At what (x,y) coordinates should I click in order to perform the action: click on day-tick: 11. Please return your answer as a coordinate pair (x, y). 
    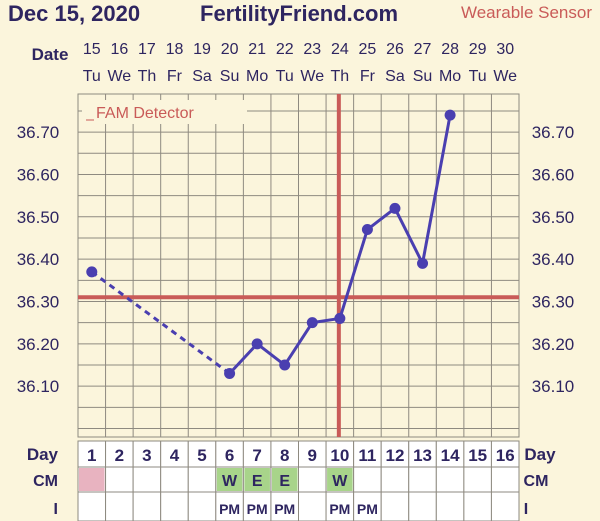
    Looking at the image, I should click on (367, 455).